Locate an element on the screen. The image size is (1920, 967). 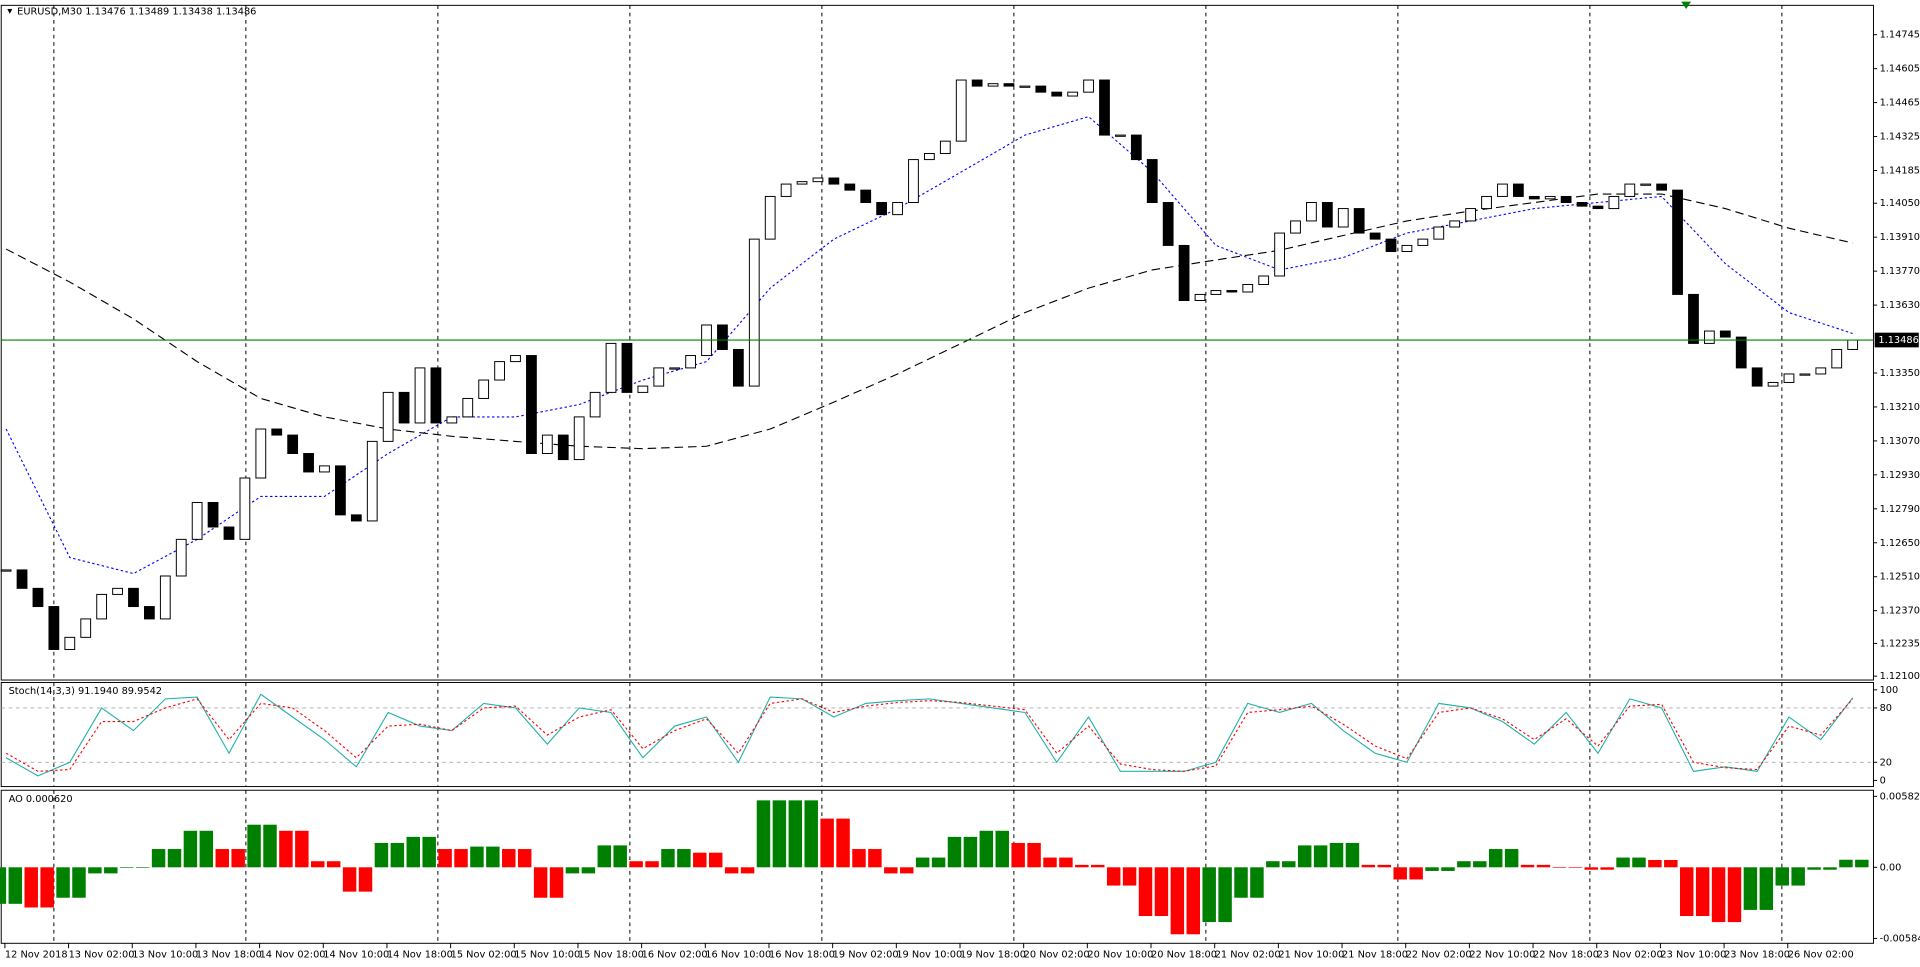
x-tick-label: 21 Nov 02:00 is located at coordinates (1248, 954).